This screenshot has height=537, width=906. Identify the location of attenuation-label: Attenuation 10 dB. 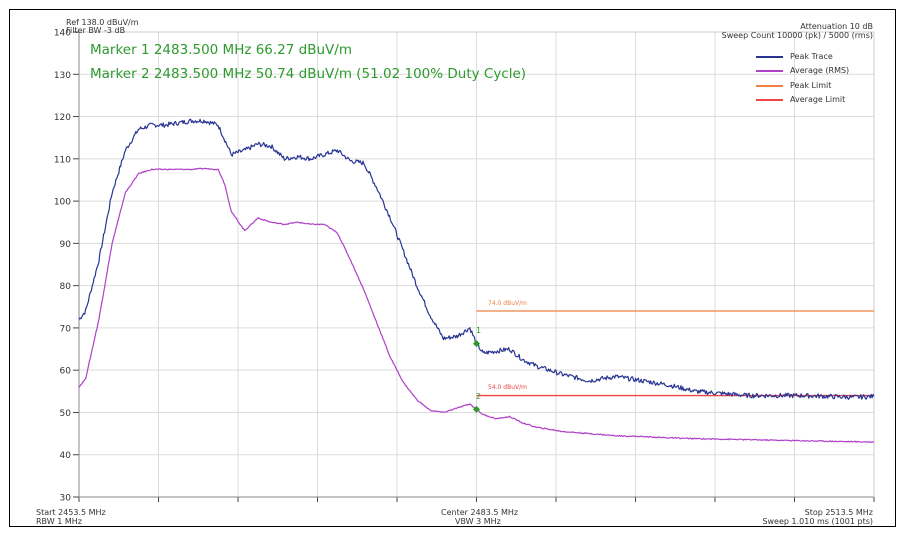
(836, 26).